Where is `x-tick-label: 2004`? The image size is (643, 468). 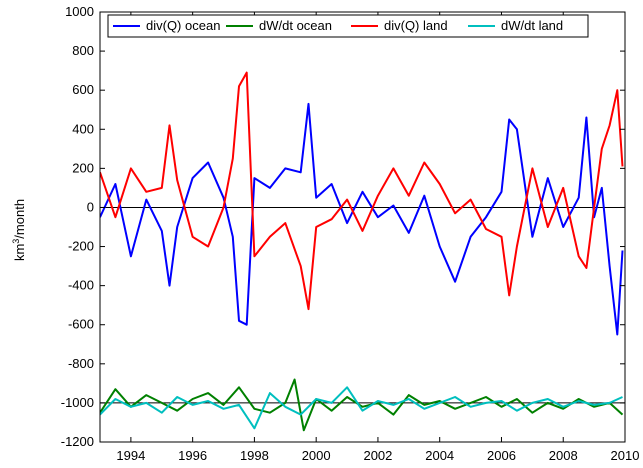
x-tick-label: 2004 is located at coordinates (439, 455).